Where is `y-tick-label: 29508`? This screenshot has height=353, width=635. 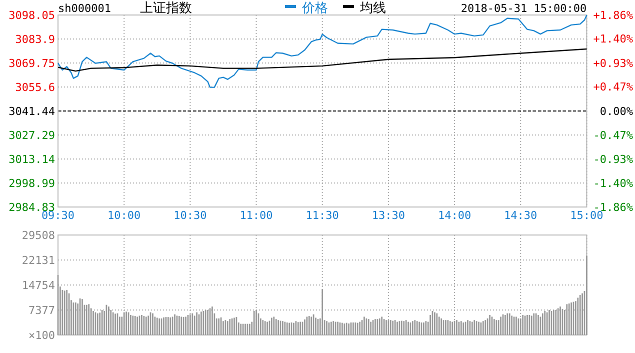 y-tick-label: 29508 is located at coordinates (38, 235).